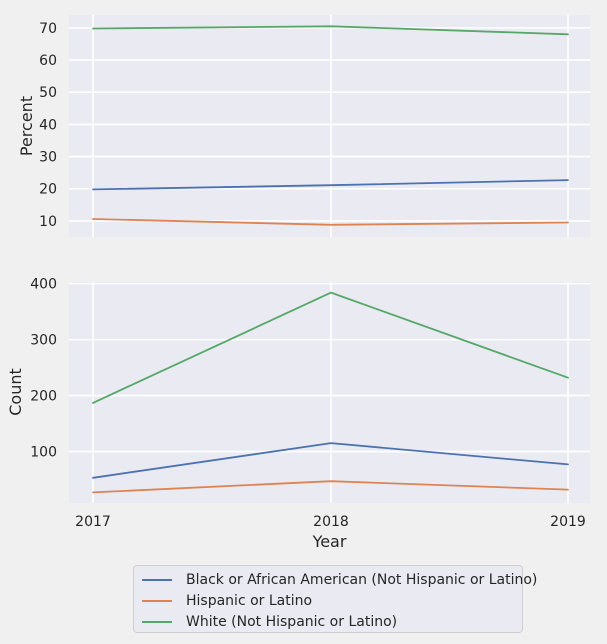 The width and height of the screenshot is (607, 644). What do you see at coordinates (331, 522) in the screenshot?
I see `x-tick-label: 2018` at bounding box center [331, 522].